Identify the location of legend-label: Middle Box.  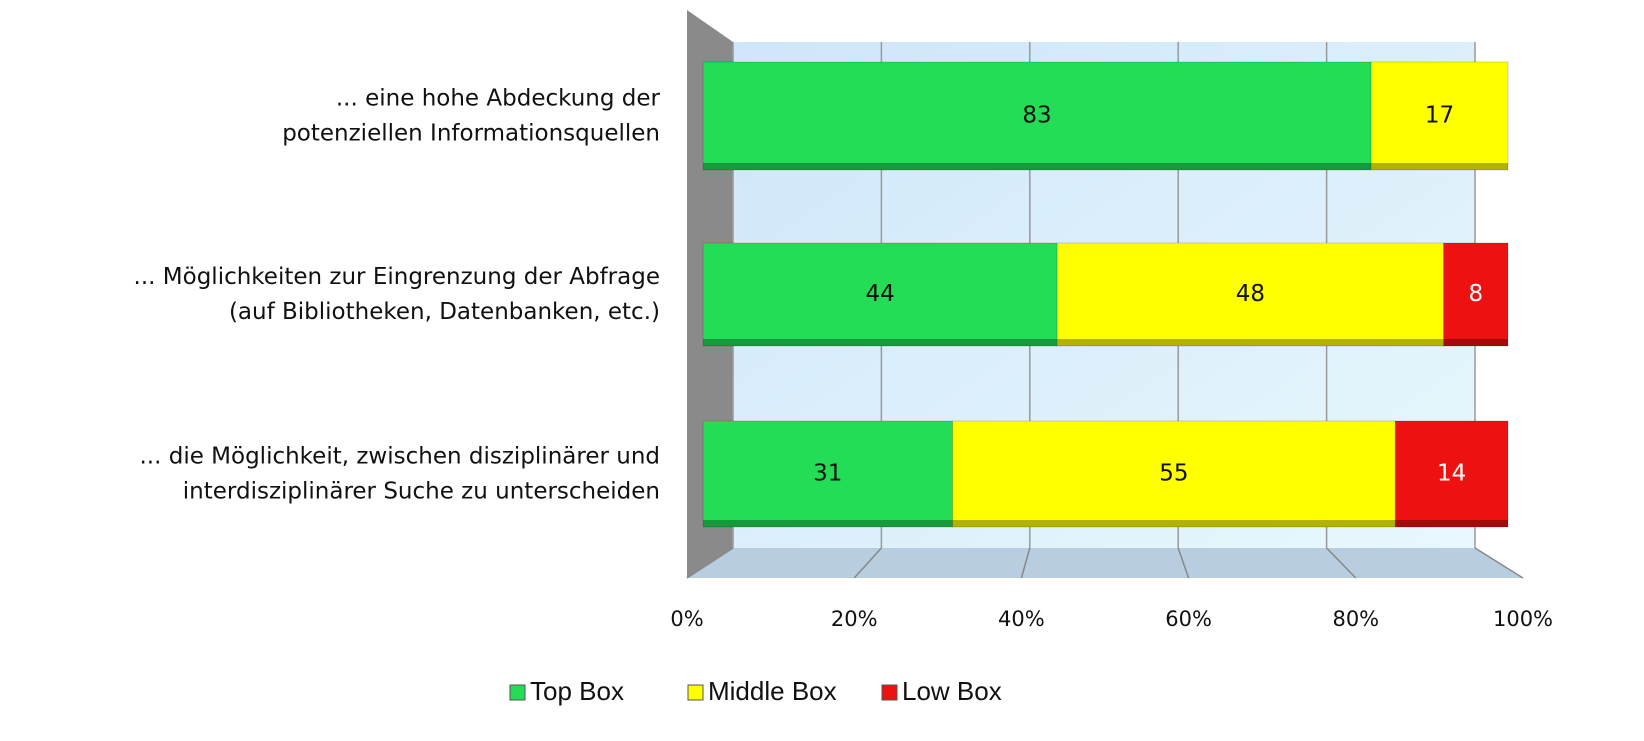
(772, 691).